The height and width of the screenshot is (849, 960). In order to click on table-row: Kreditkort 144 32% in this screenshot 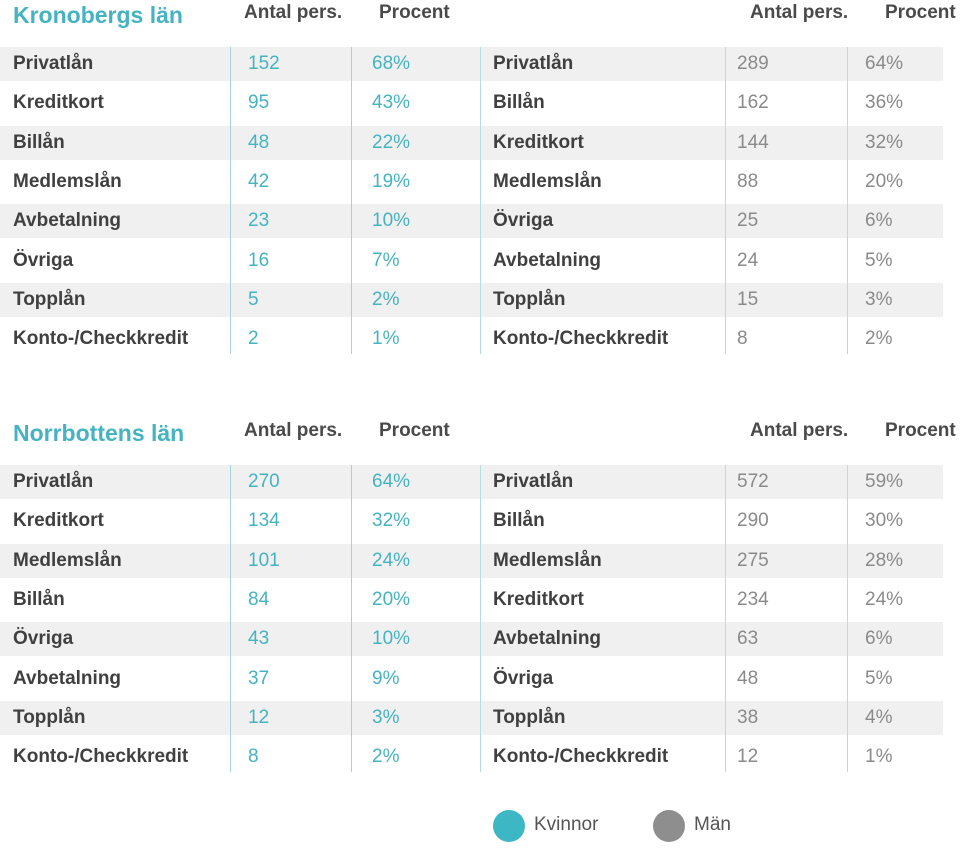, I will do `click(711, 143)`.